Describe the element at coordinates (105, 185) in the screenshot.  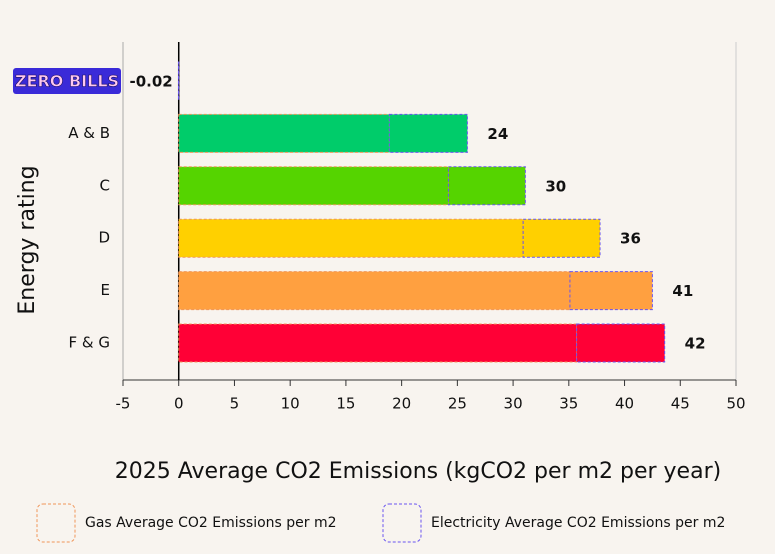
I see `y-tick-label: C` at that location.